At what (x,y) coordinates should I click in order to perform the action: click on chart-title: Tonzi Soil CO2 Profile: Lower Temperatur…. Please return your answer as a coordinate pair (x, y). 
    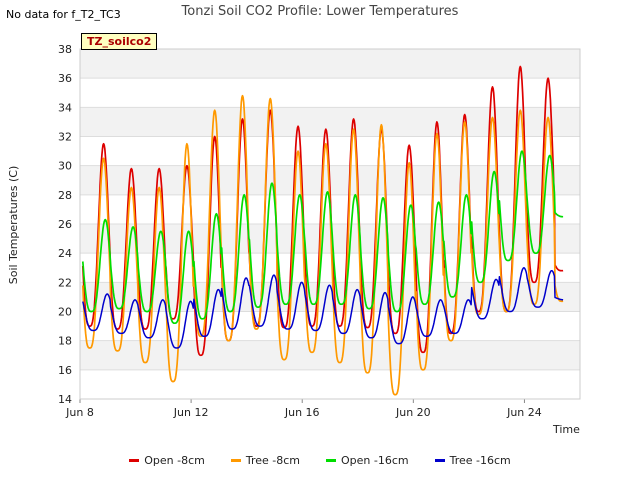
    Looking at the image, I should click on (320, 11).